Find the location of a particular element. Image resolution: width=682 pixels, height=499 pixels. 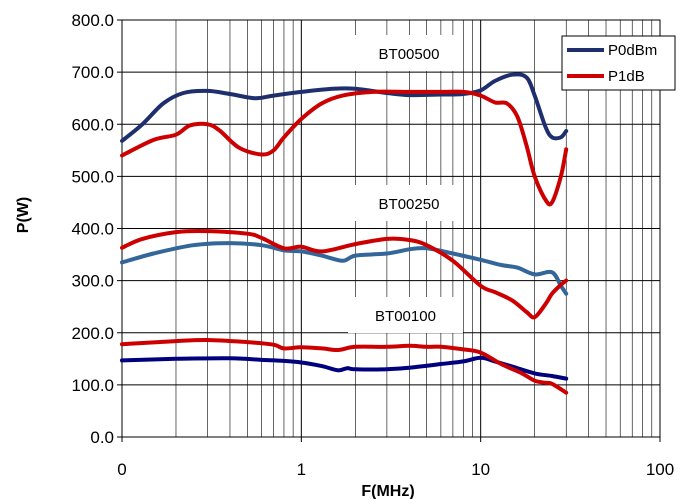

y-tick-label: 300.0 is located at coordinates (92, 281).